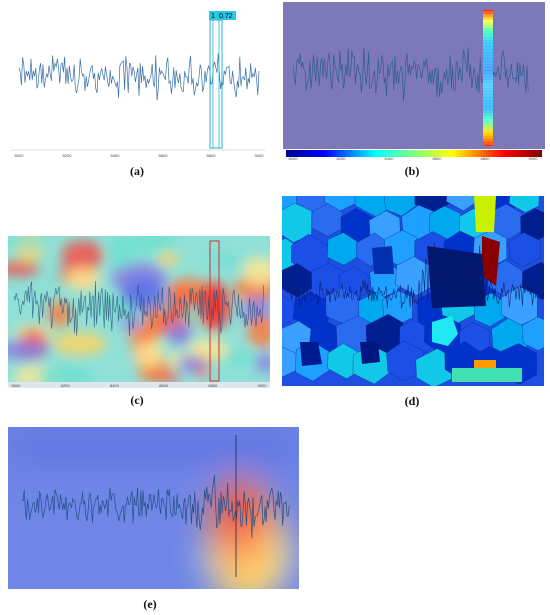 This screenshot has height=615, width=550. I want to click on panel-a-plot: 1 0.72 8000 8200 8400 8600 8800 9000, so click(138, 80).